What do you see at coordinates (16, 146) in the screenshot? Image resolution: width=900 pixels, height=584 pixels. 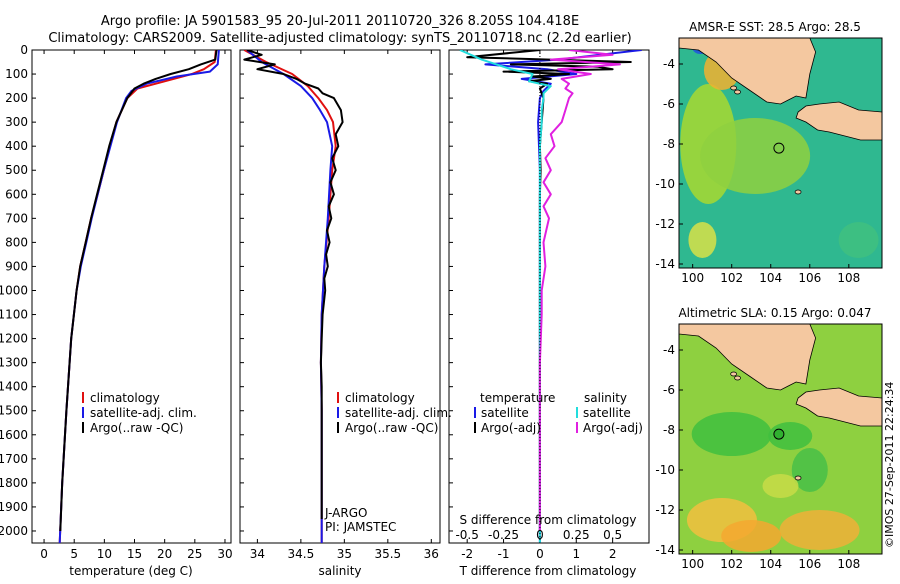 I see `depth-tick-label: 400` at bounding box center [16, 146].